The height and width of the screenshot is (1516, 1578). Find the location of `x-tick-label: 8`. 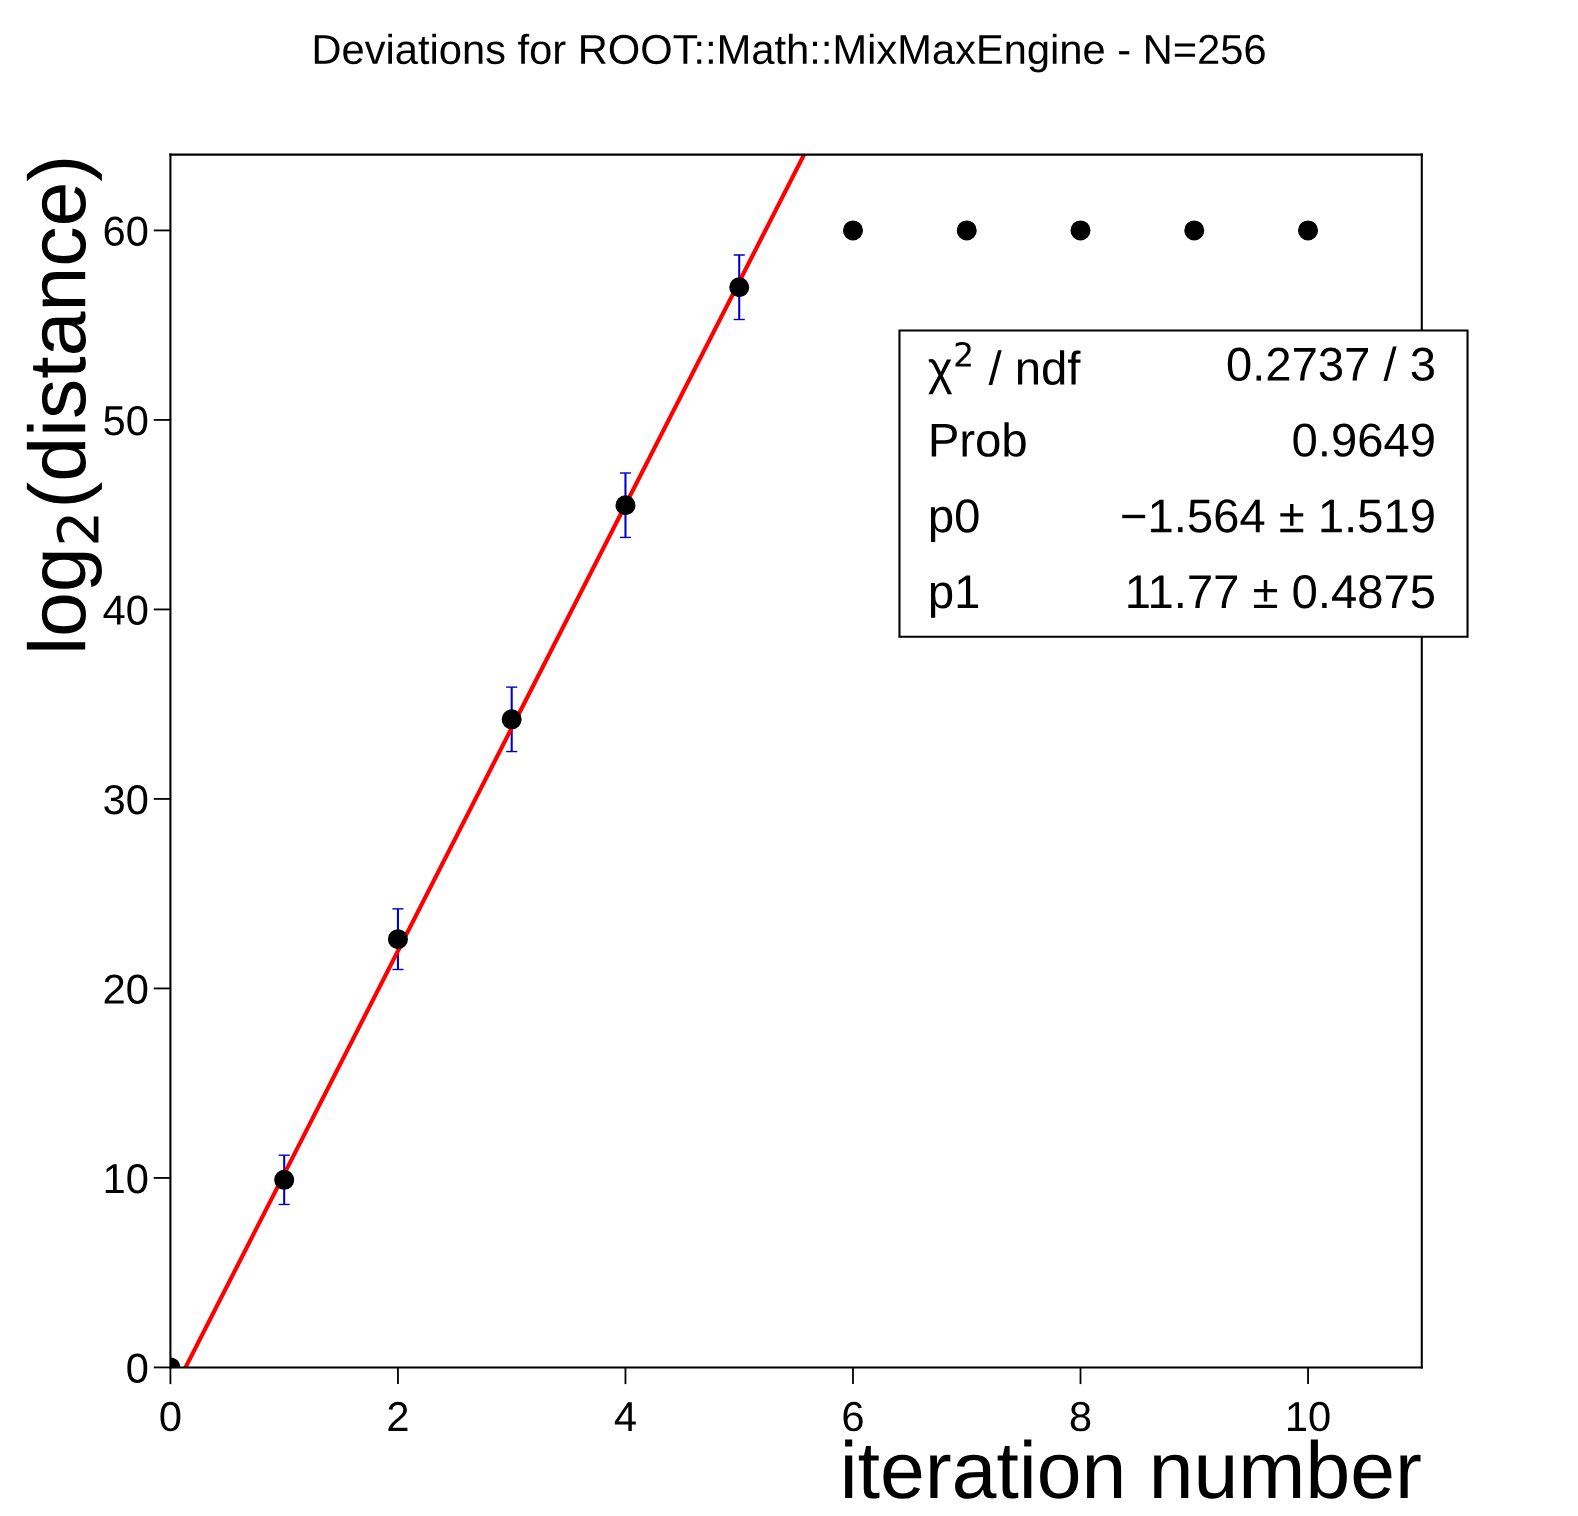

x-tick-label: 8 is located at coordinates (1080, 1416).